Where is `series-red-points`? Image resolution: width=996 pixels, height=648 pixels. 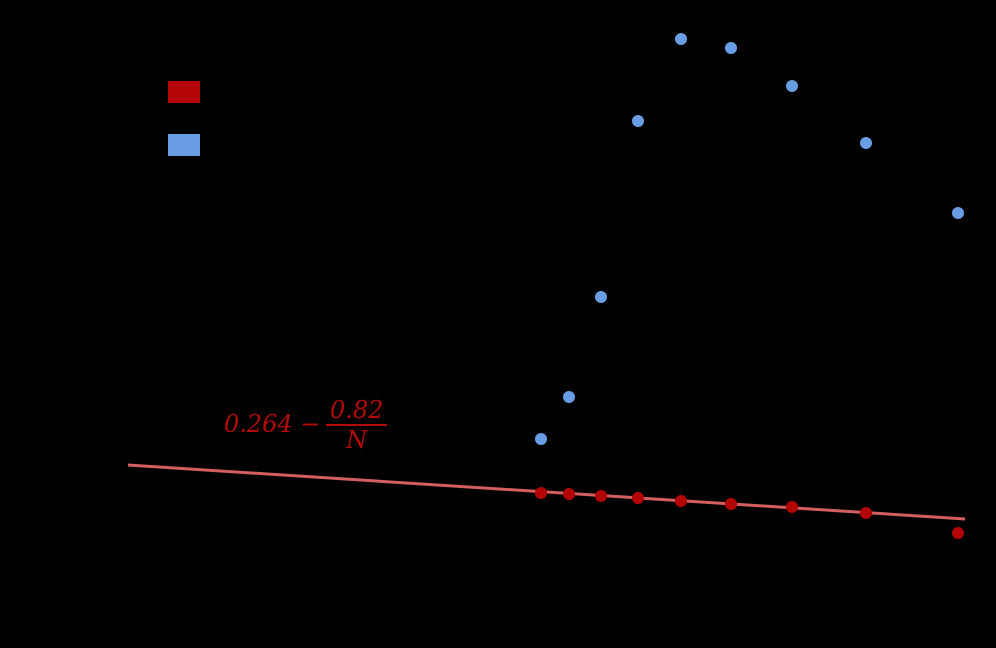 series-red-points is located at coordinates (749, 513).